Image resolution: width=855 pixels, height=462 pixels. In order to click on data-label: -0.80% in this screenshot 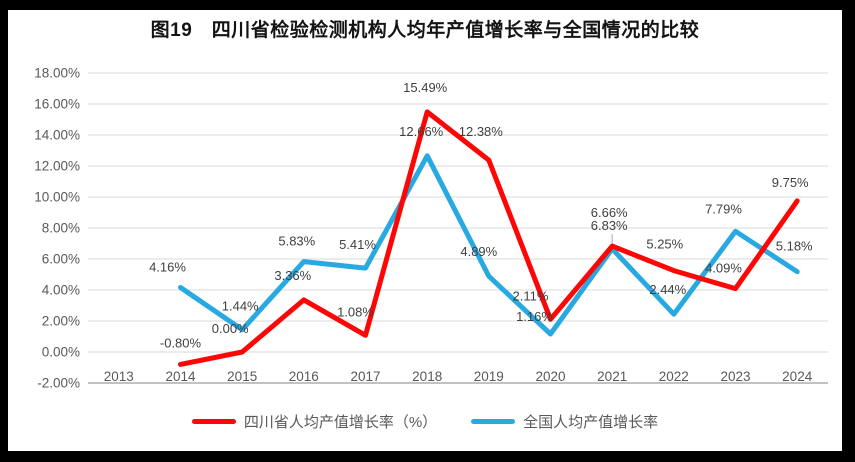, I will do `click(181, 342)`.